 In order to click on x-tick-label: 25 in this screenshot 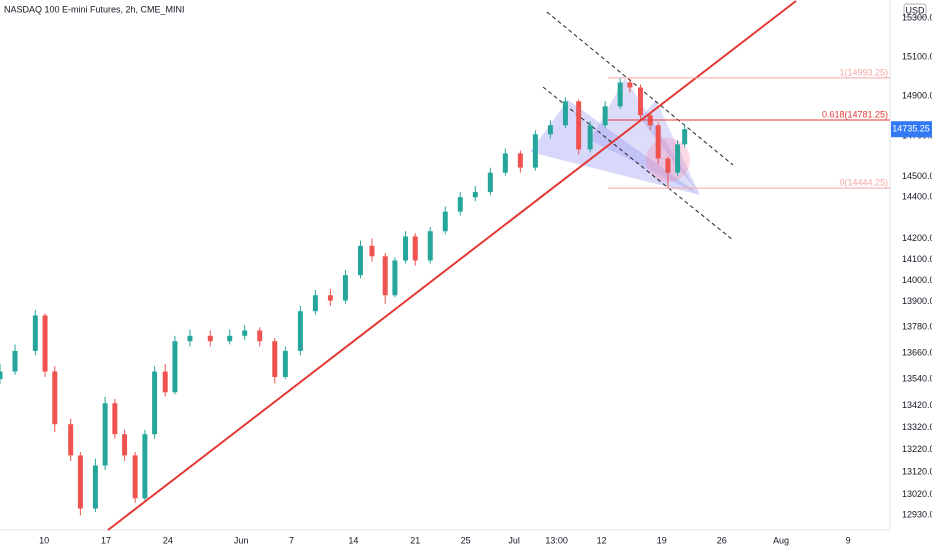, I will do `click(466, 540)`.